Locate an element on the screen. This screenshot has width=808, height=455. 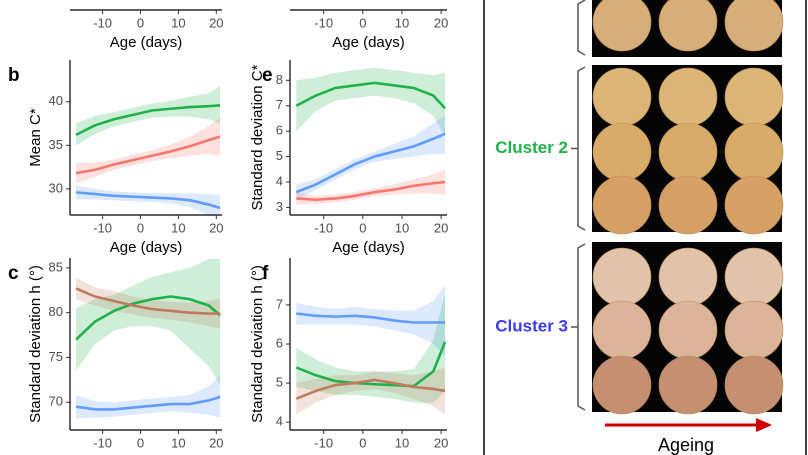
y-tick-label: 40 is located at coordinates (56, 100).